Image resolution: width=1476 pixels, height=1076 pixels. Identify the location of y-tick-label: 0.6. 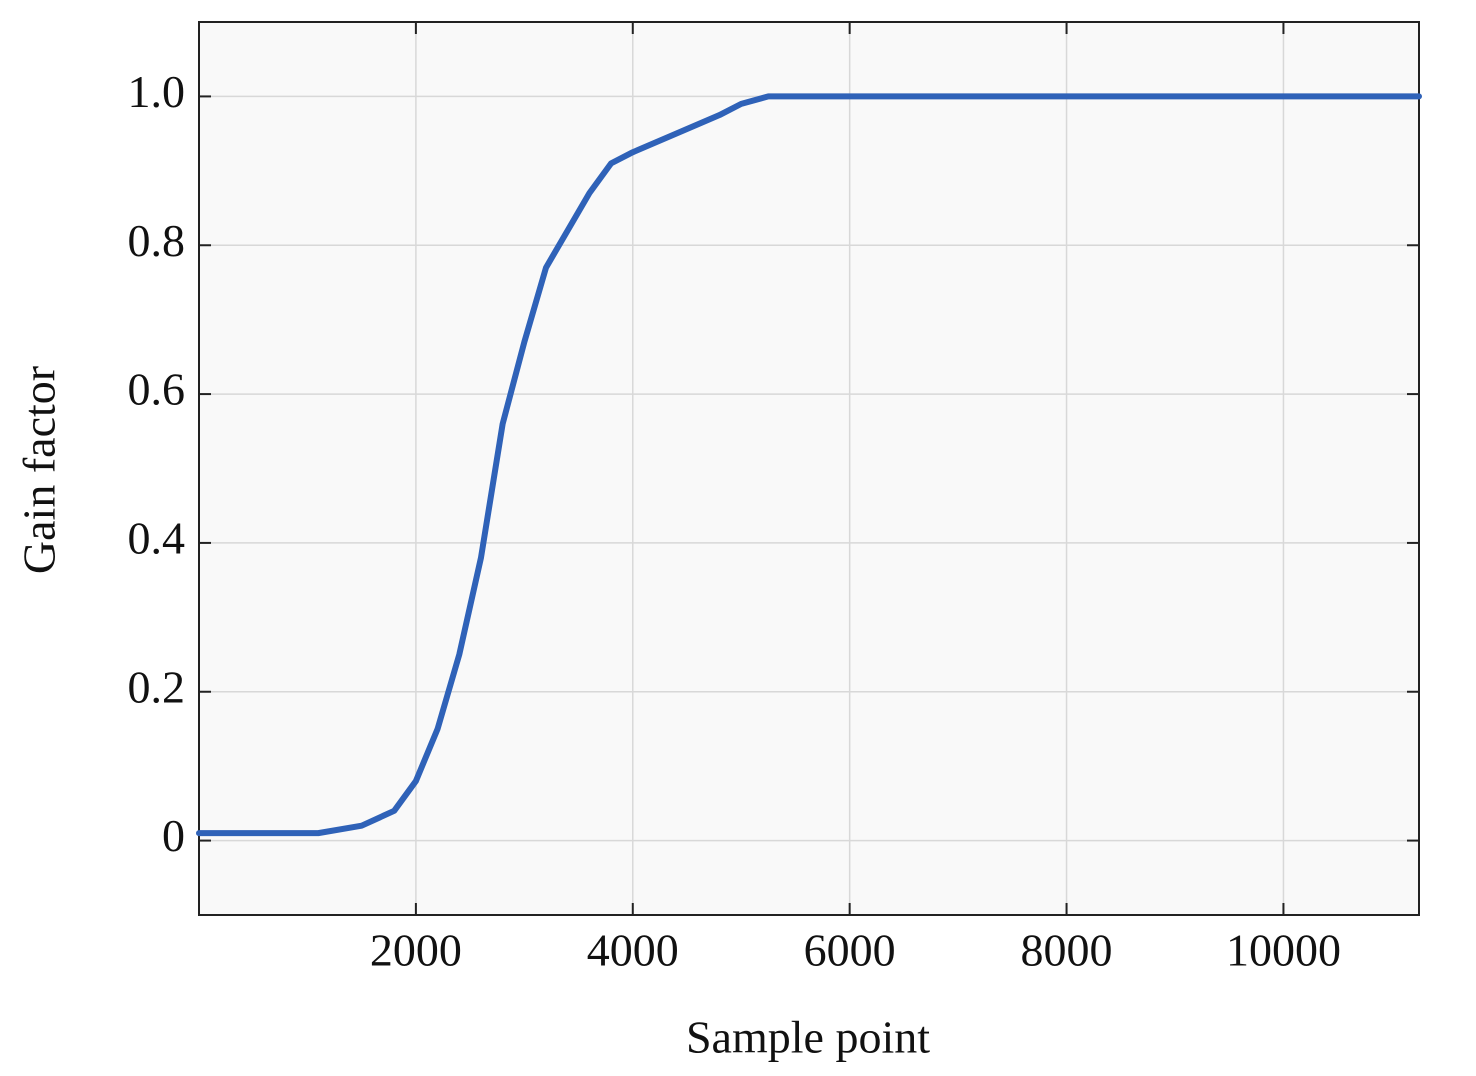
(157, 389).